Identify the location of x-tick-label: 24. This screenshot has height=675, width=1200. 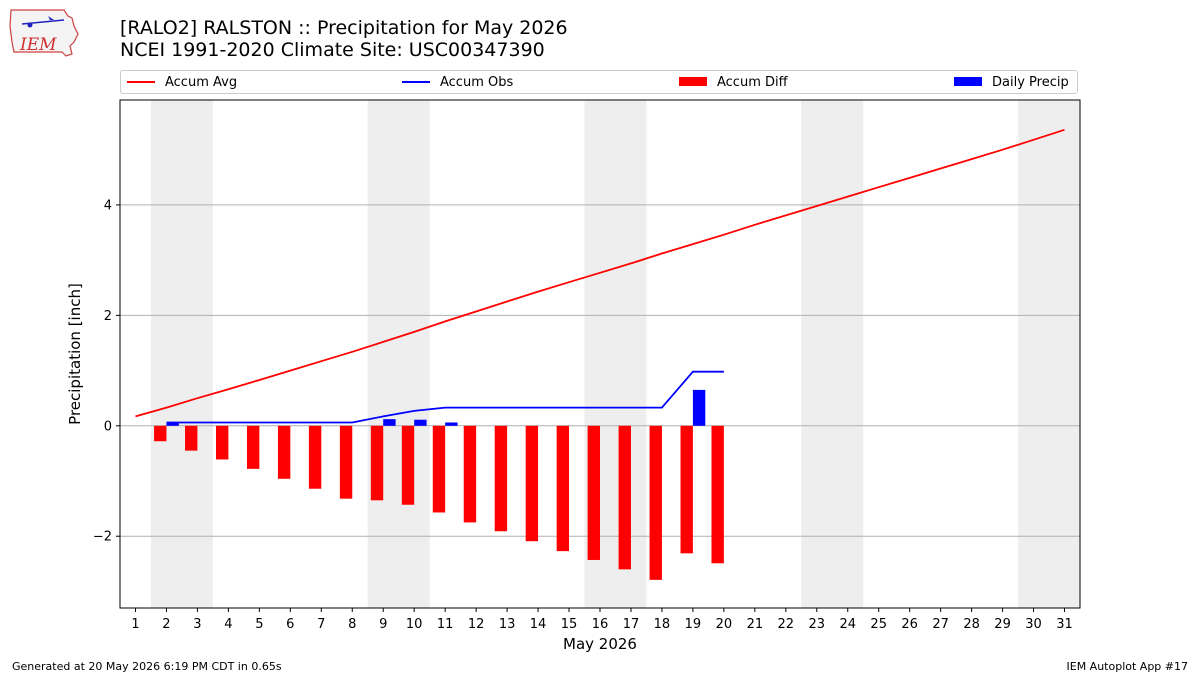
(847, 624).